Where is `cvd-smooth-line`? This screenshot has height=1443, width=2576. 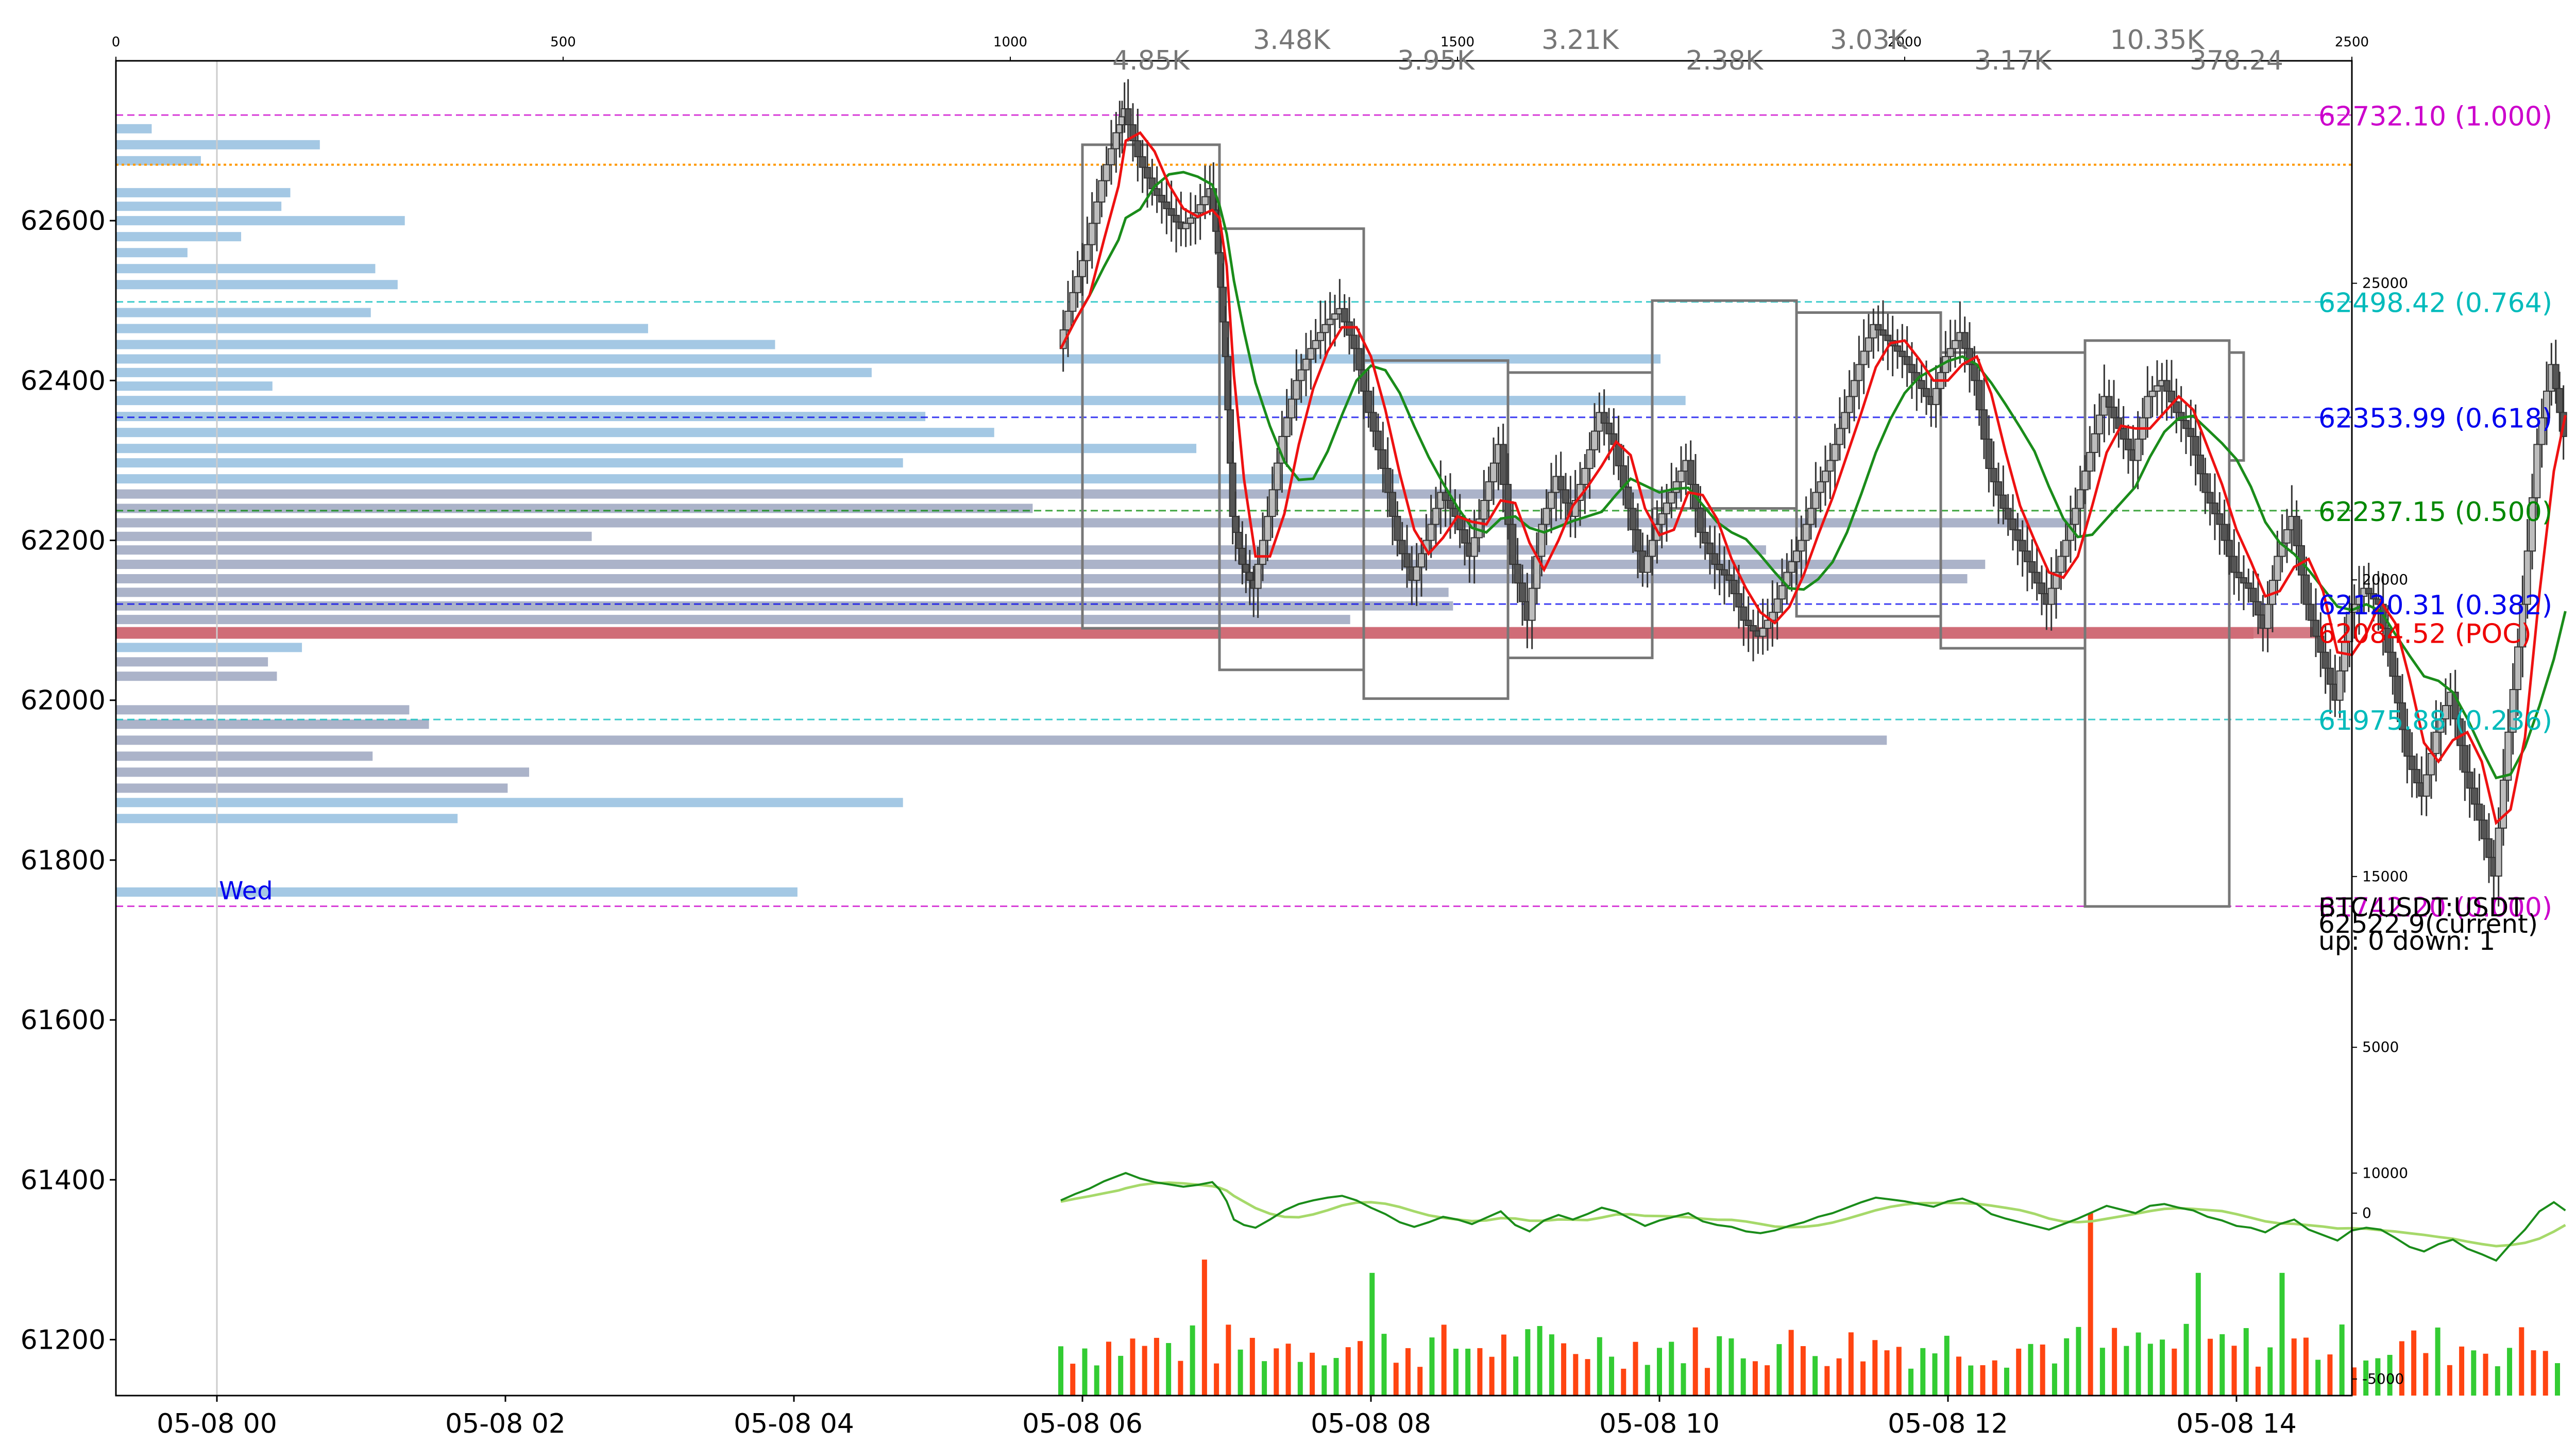 cvd-smooth-line is located at coordinates (1813, 1214).